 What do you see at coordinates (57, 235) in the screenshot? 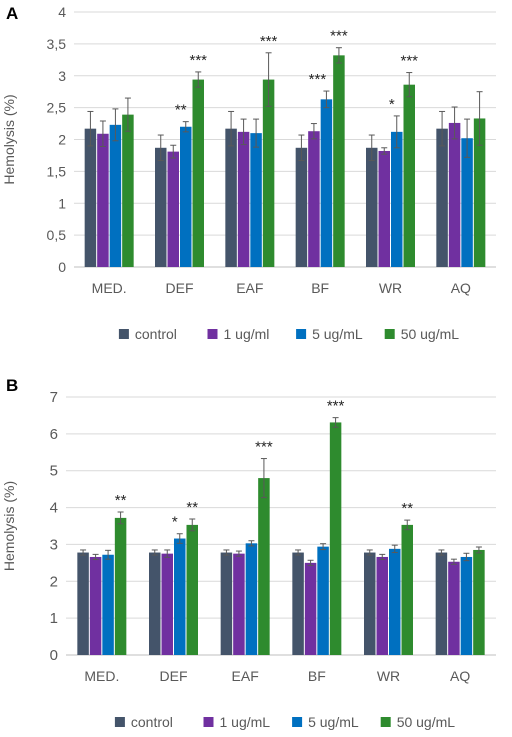
I see `y-tick-label: 0,5` at bounding box center [57, 235].